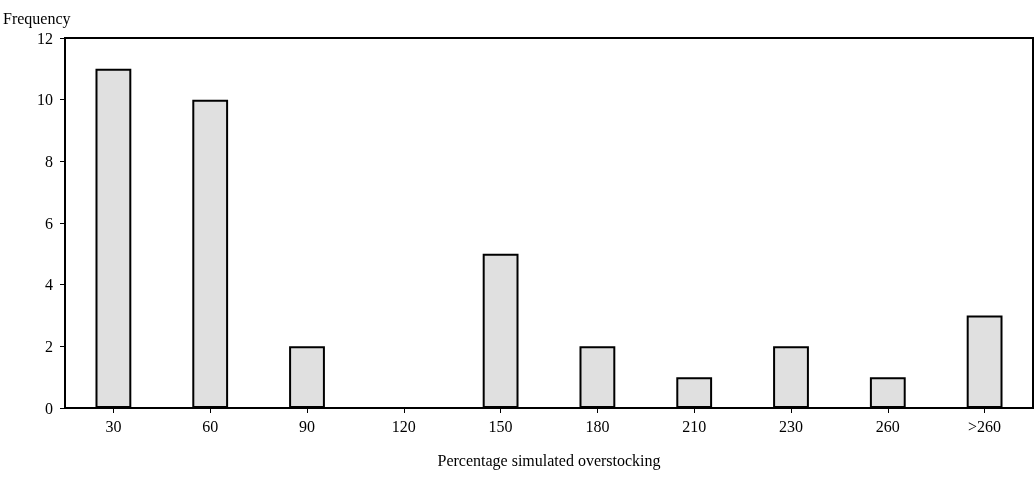  What do you see at coordinates (887, 426) in the screenshot?
I see `x-tick-label: 260` at bounding box center [887, 426].